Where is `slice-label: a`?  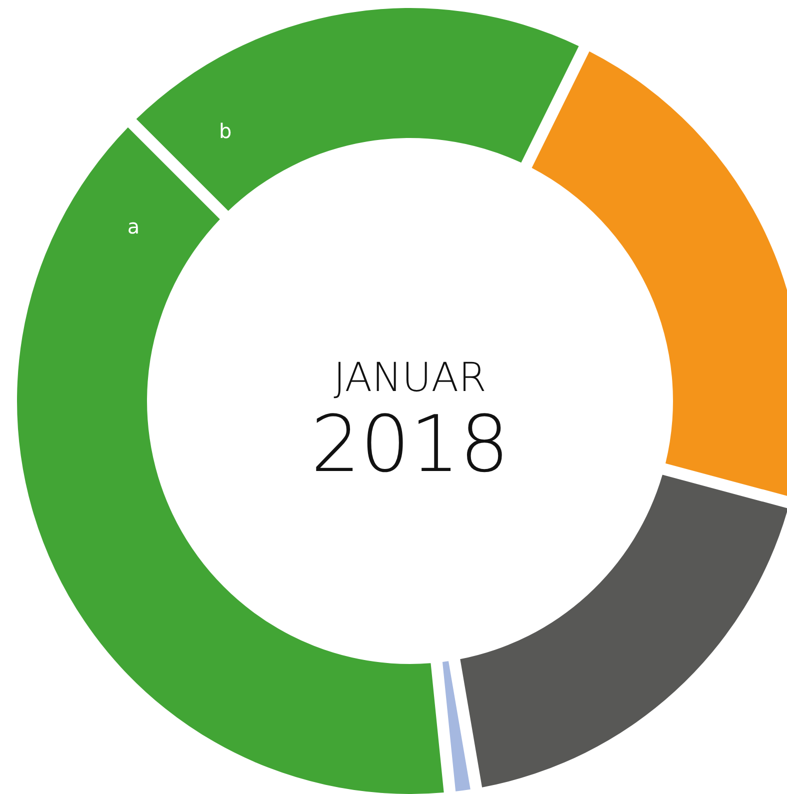
slice-label: a is located at coordinates (133, 226).